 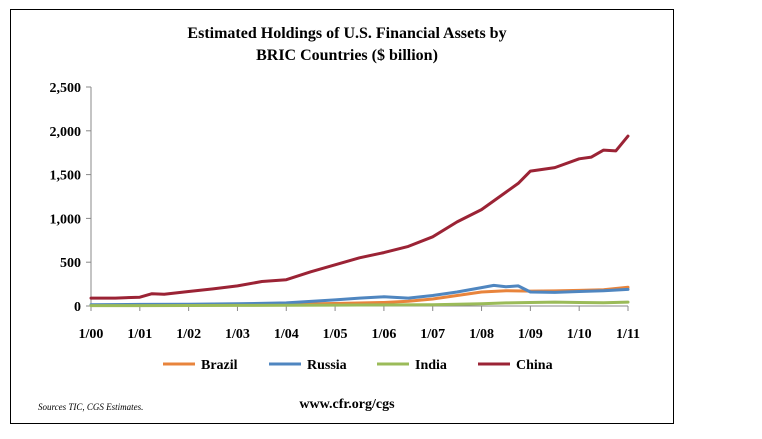 I want to click on legend-label-china: China, so click(x=534, y=365).